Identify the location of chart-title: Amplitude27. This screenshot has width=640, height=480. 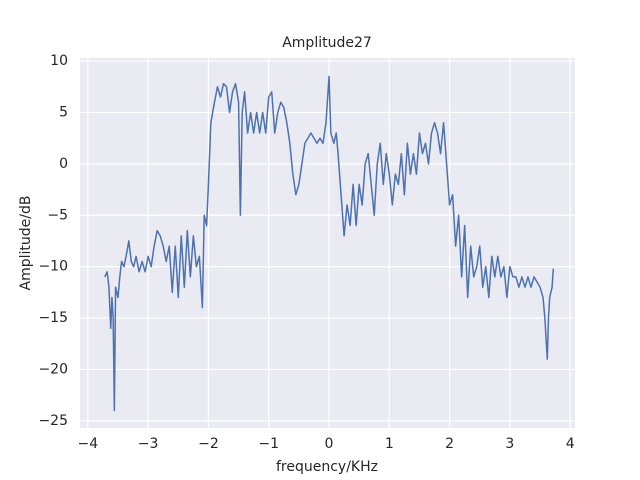
(327, 43).